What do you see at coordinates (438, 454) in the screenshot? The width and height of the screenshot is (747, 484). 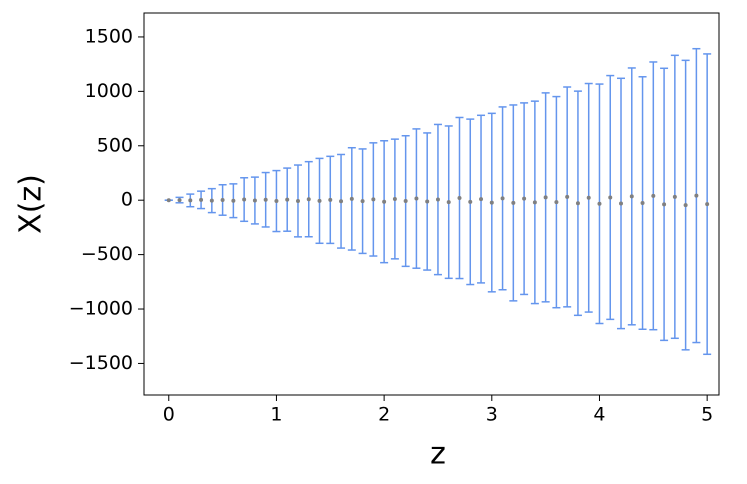 I see `x-axis-label: z` at bounding box center [438, 454].